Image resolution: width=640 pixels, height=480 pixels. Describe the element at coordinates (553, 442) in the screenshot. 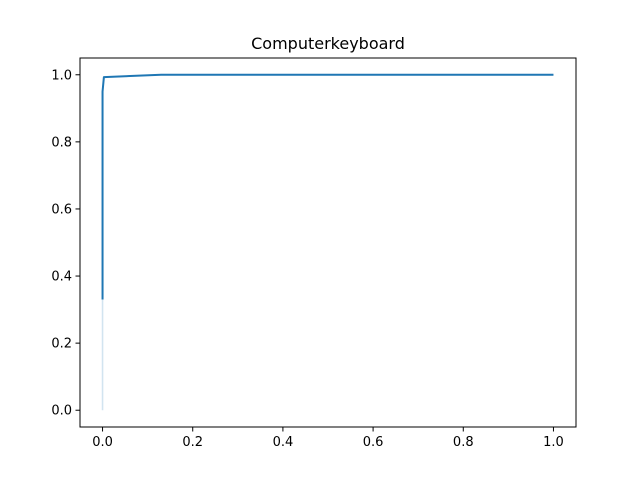

I see `x-tick-label: 1.0` at that location.